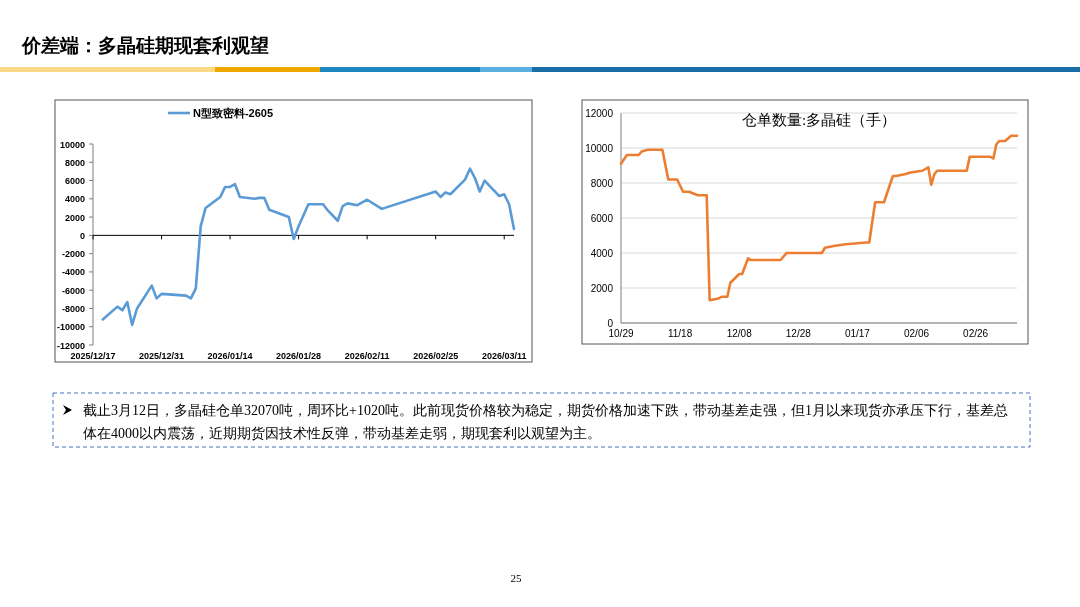 Image resolution: width=1080 pixels, height=607 pixels. Describe the element at coordinates (917, 333) in the screenshot. I see `x-tick-label: 02/06` at that location.